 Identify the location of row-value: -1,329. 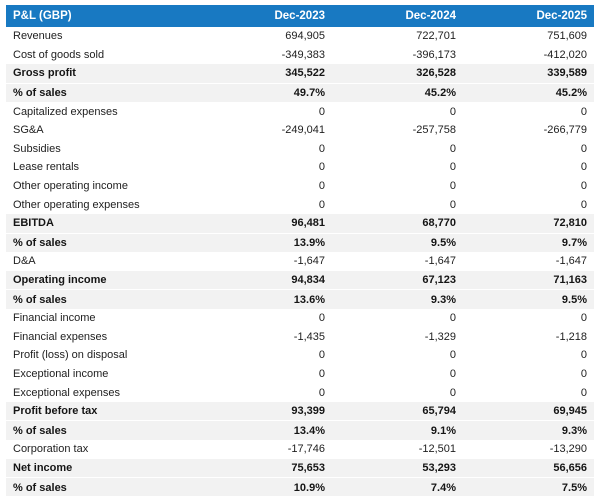
(397, 337).